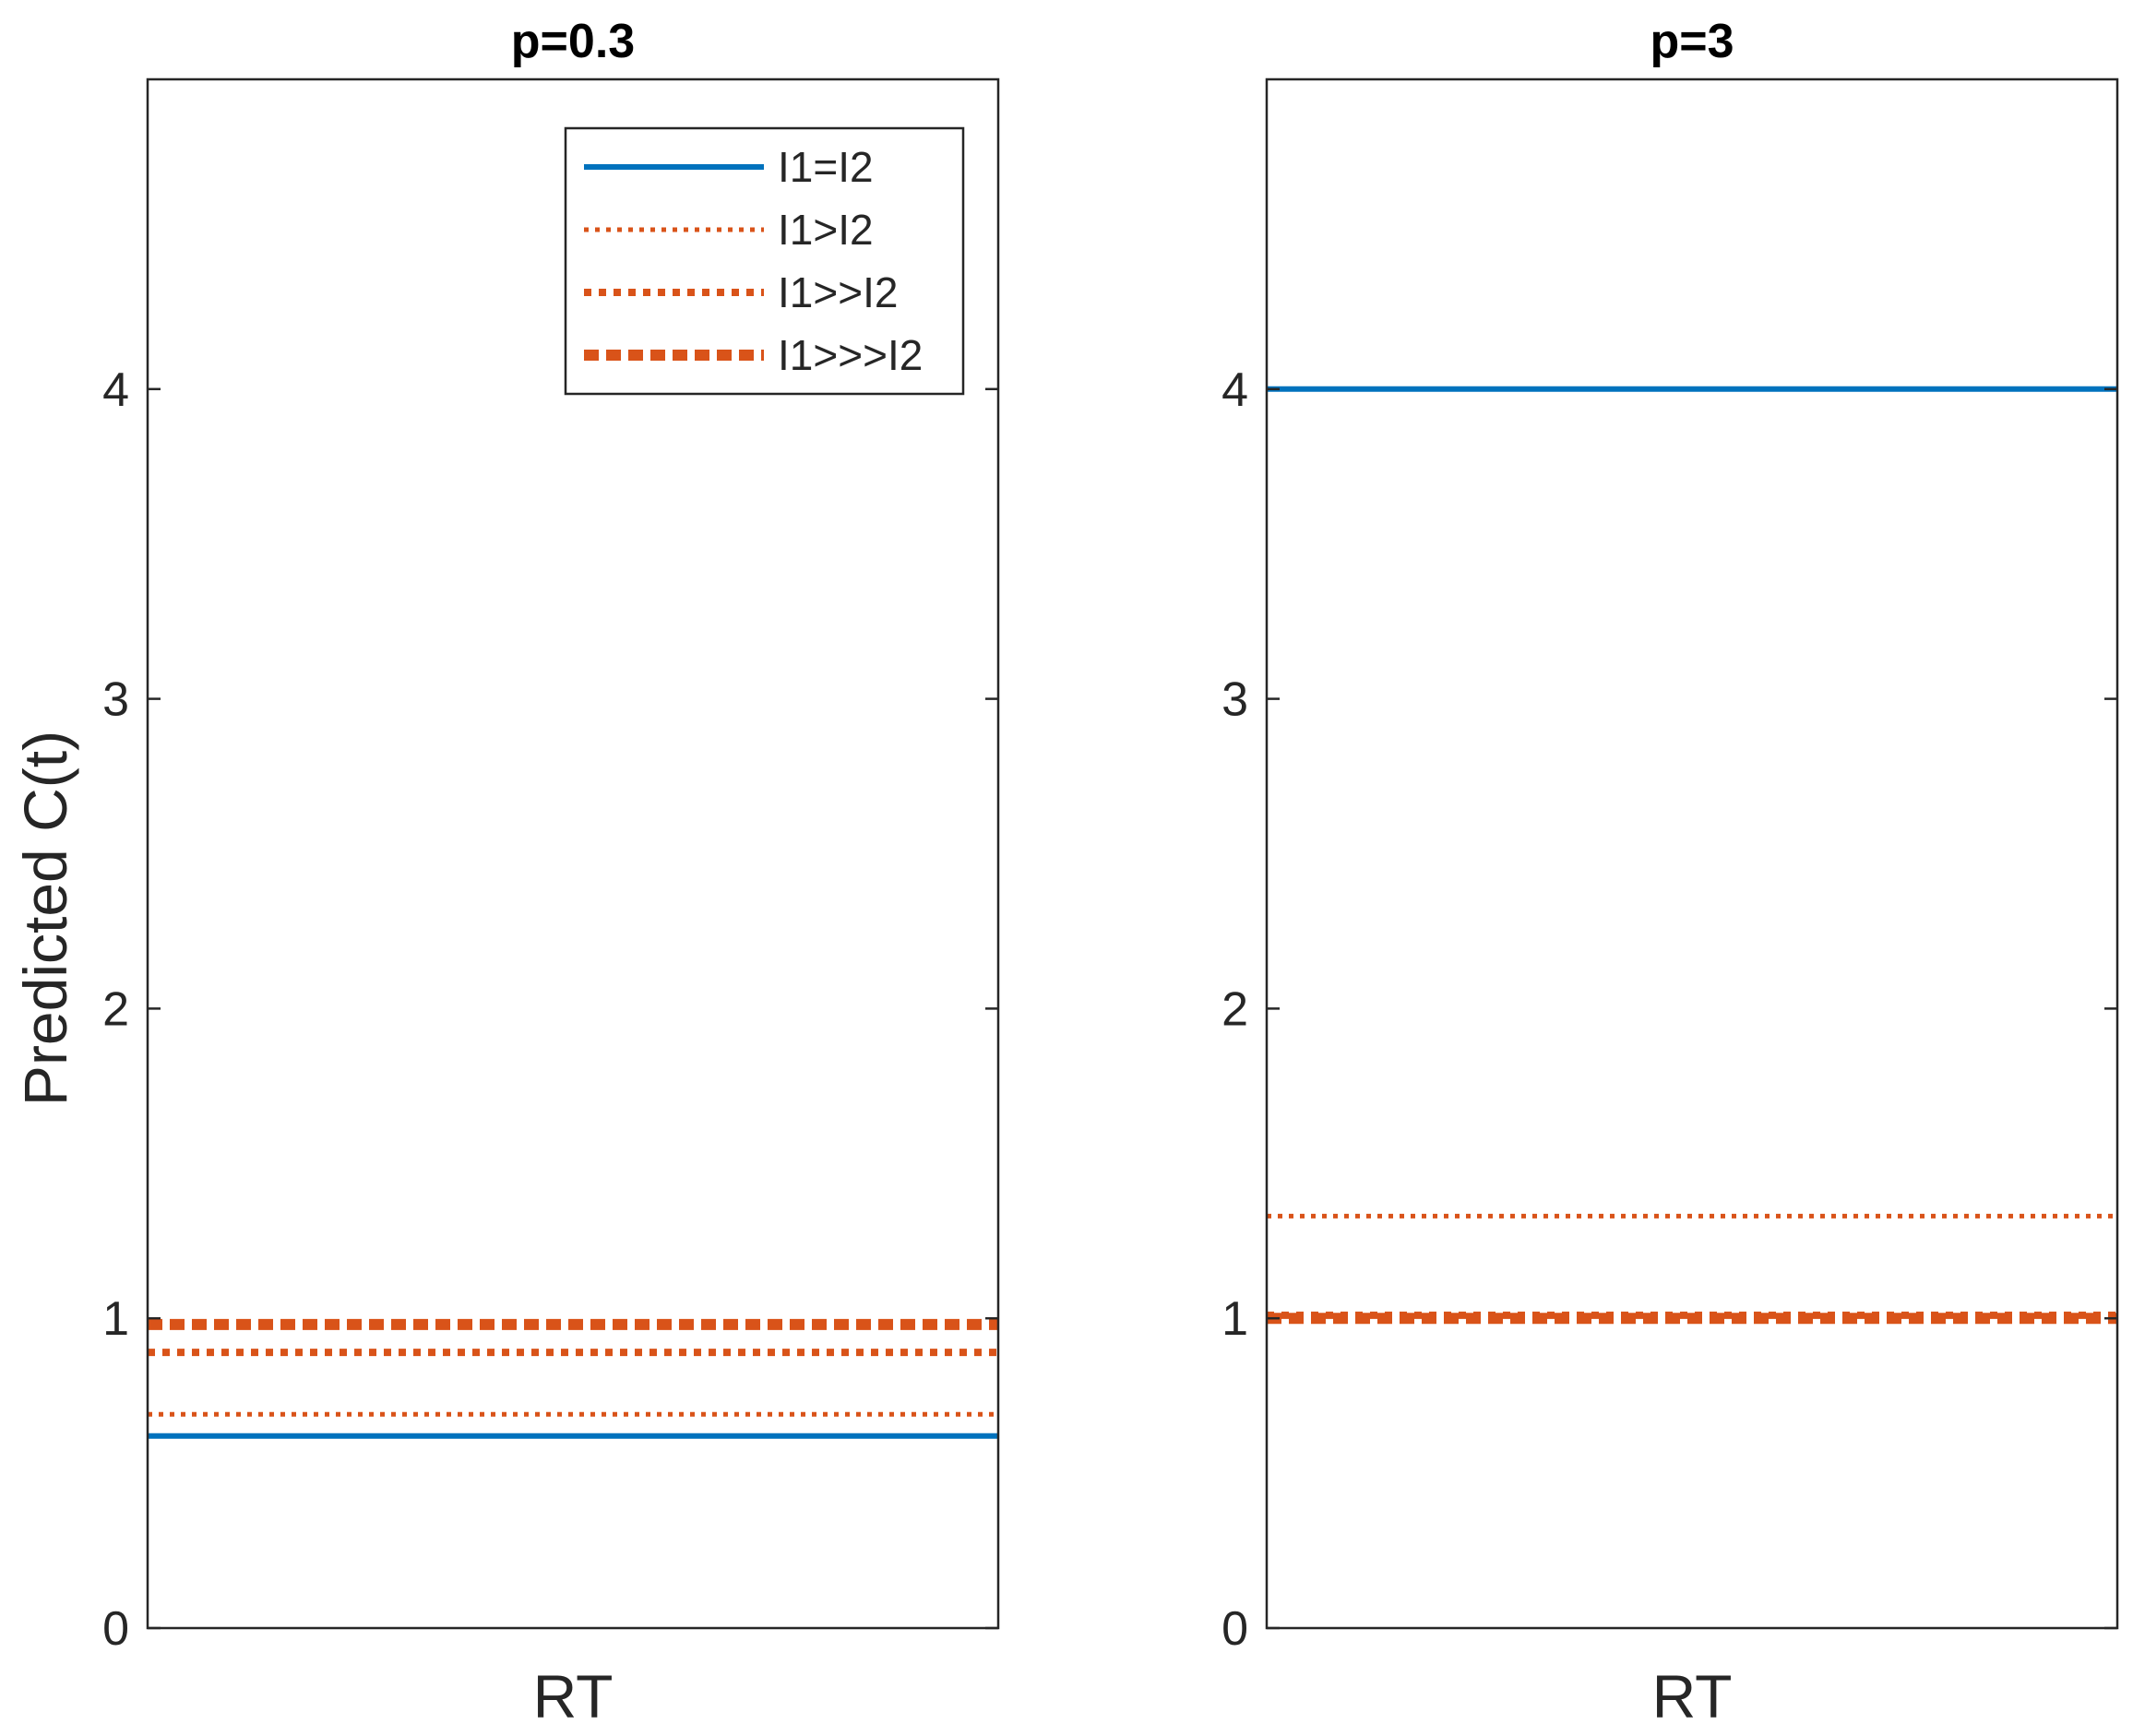 The height and width of the screenshot is (1736, 2133). What do you see at coordinates (573, 41) in the screenshot?
I see `panel-title: p=0.3` at bounding box center [573, 41].